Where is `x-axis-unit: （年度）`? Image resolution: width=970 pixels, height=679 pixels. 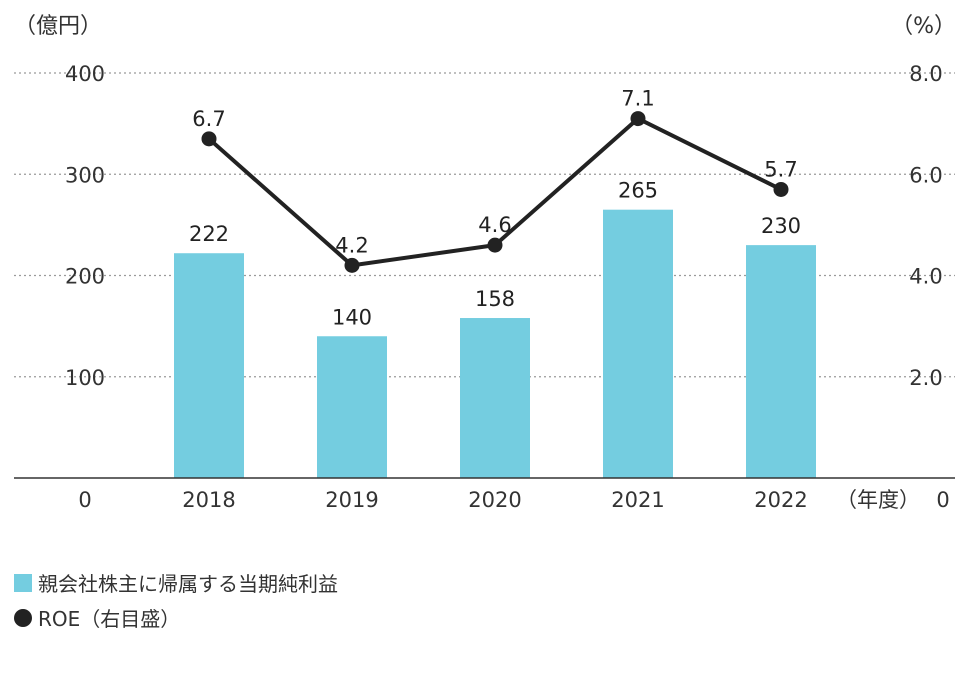 x-axis-unit: （年度） is located at coordinates (878, 500).